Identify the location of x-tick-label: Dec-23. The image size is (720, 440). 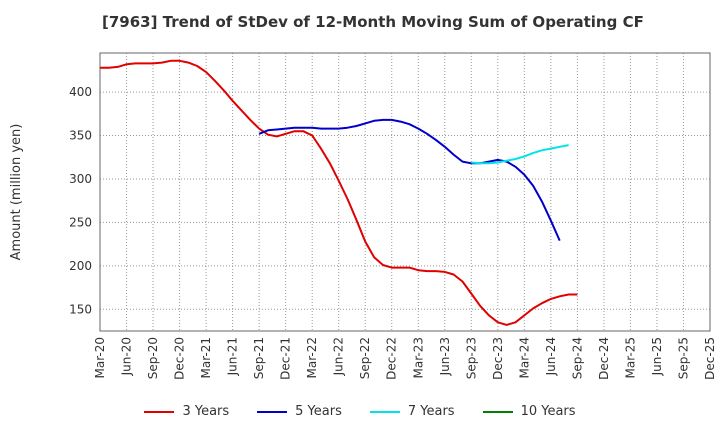
(498, 358).